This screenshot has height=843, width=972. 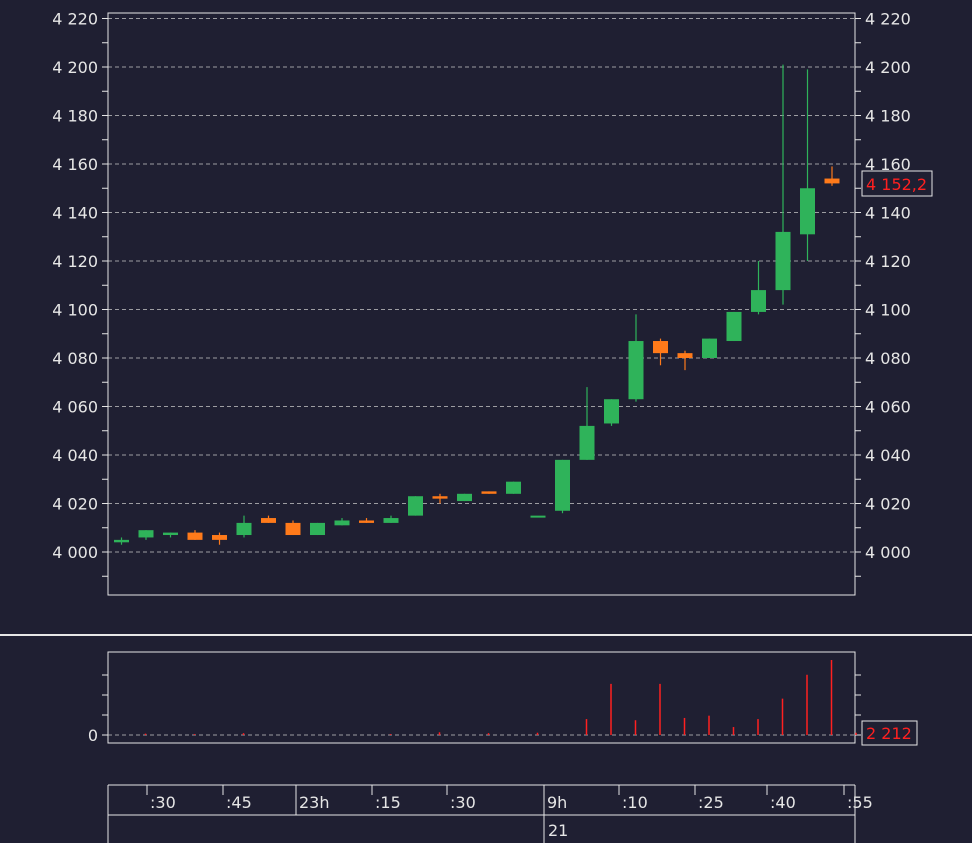 What do you see at coordinates (75, 310) in the screenshot?
I see `price-tick-label-left: 4 100` at bounding box center [75, 310].